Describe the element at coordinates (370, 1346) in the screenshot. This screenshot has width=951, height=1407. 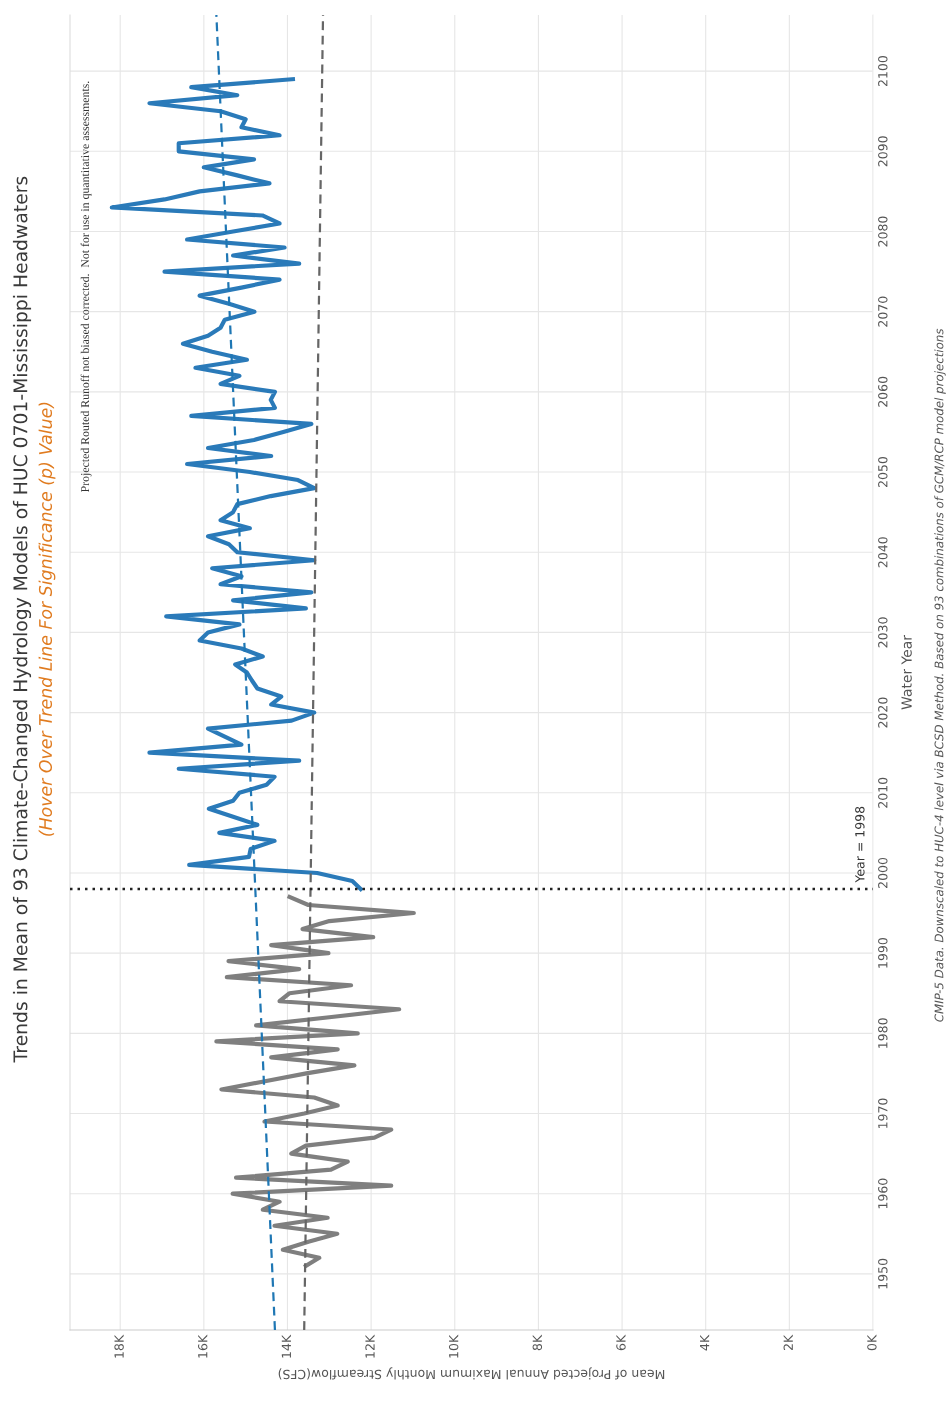
I see `x-tick-label: 12K` at that location.